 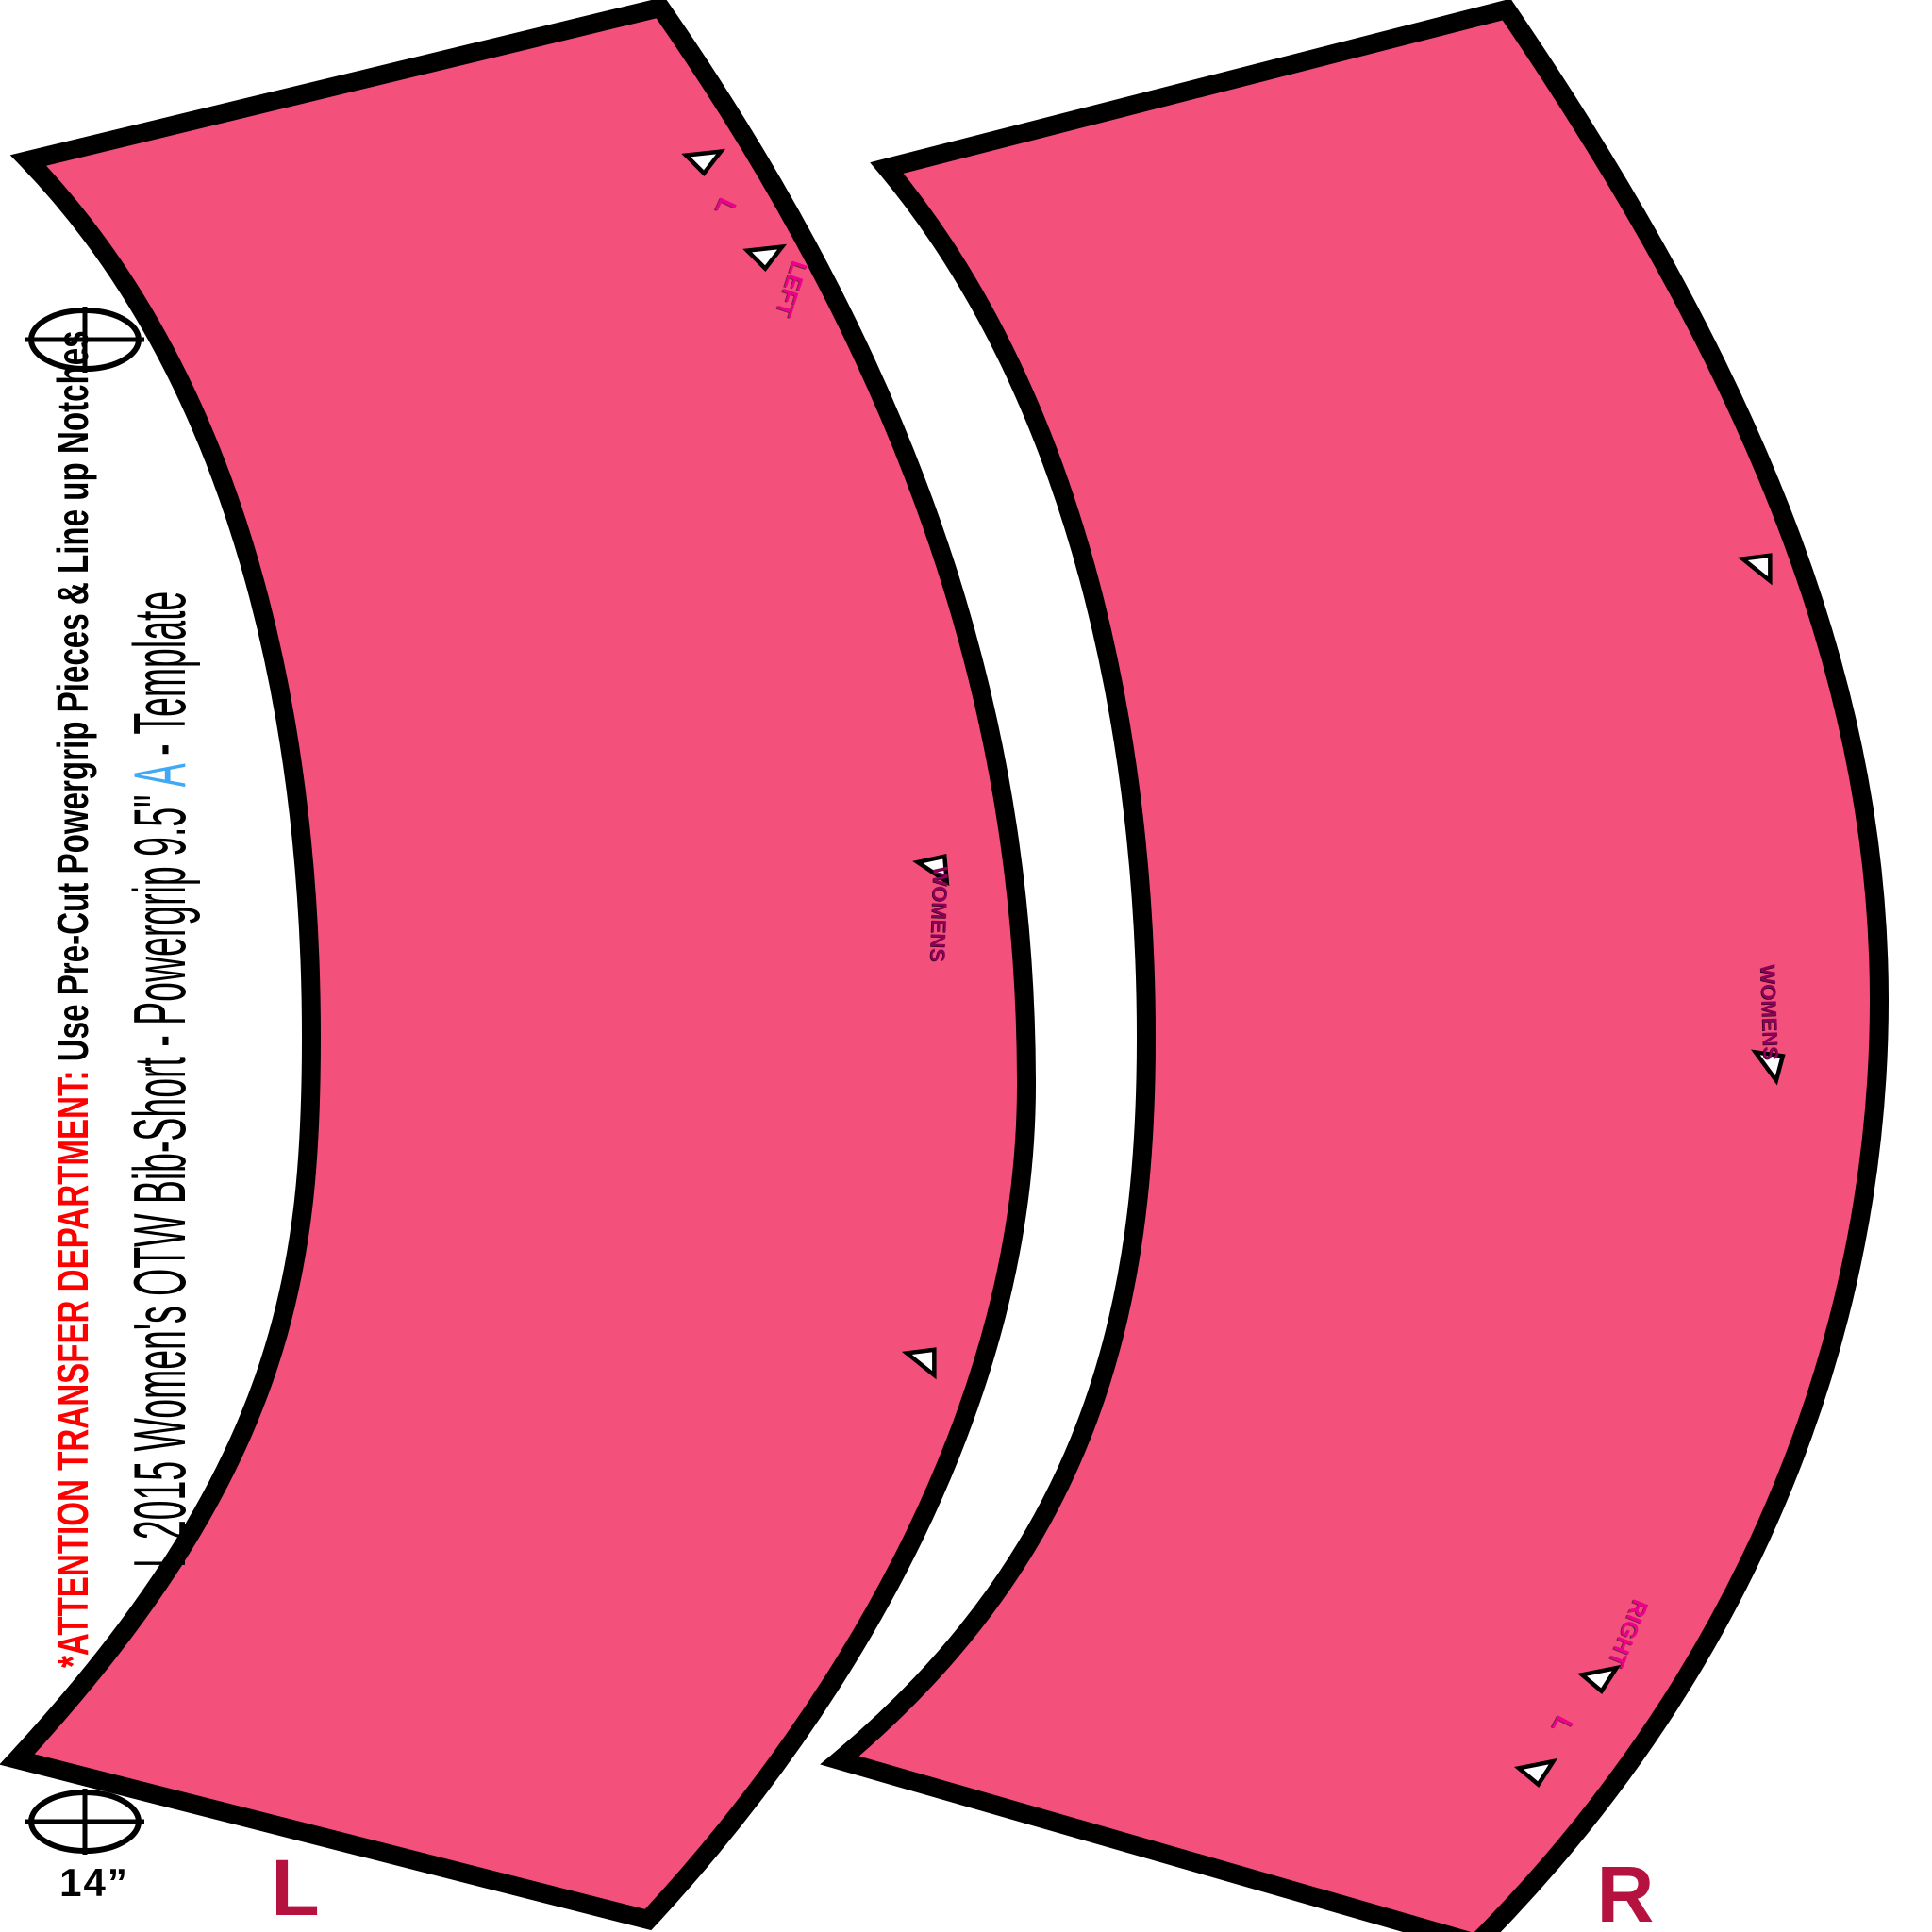 What do you see at coordinates (939, 914) in the screenshot?
I see `left-womens-label: WOMENS` at bounding box center [939, 914].